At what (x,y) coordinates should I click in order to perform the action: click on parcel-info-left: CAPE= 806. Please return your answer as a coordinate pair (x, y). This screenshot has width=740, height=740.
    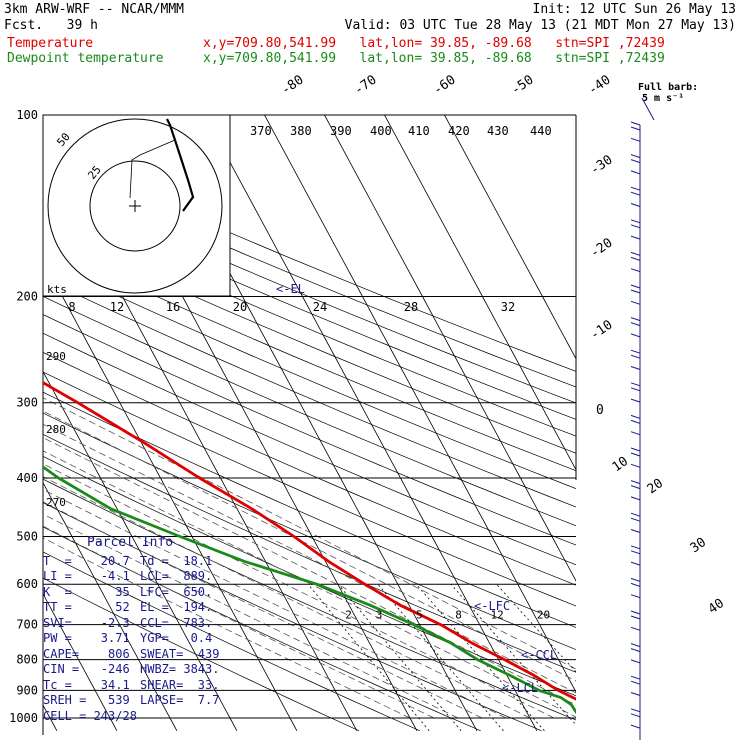
    Looking at the image, I should click on (86, 653).